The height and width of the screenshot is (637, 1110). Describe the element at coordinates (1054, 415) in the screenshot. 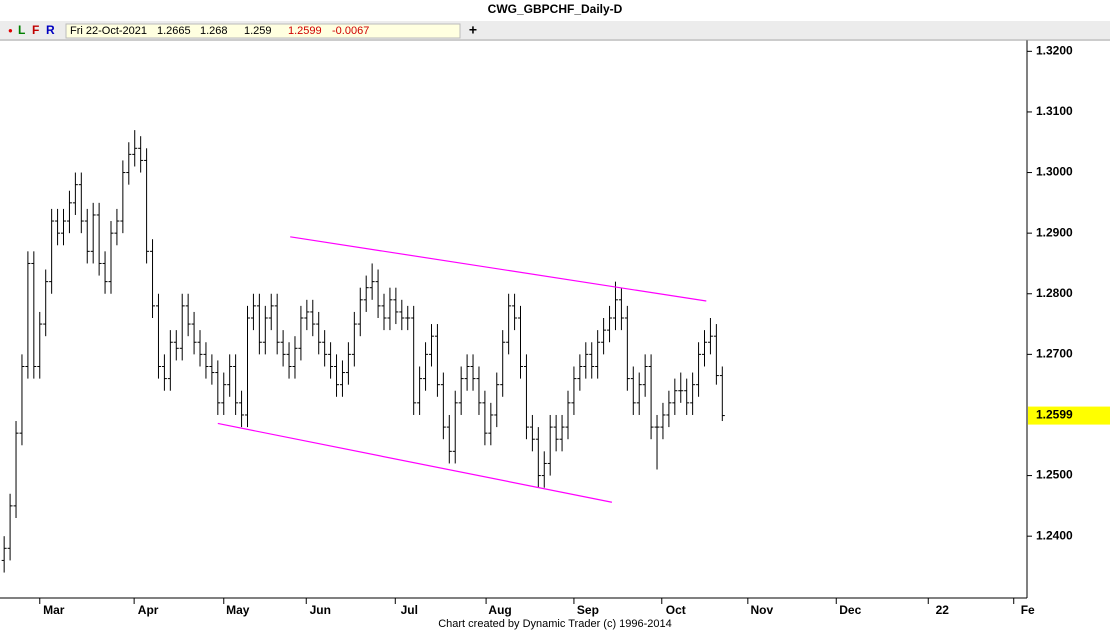

I see `last-price-label: 1.2599` at that location.